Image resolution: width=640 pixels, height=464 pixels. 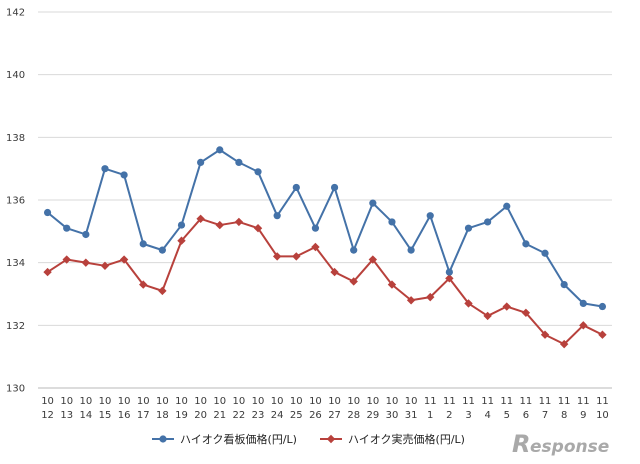 What do you see at coordinates (564, 415) in the screenshot?
I see `x-tick-day-label: 8` at bounding box center [564, 415].